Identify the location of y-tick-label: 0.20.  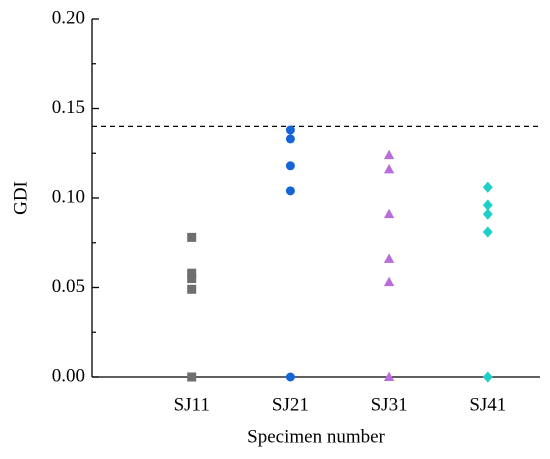
(68, 17).